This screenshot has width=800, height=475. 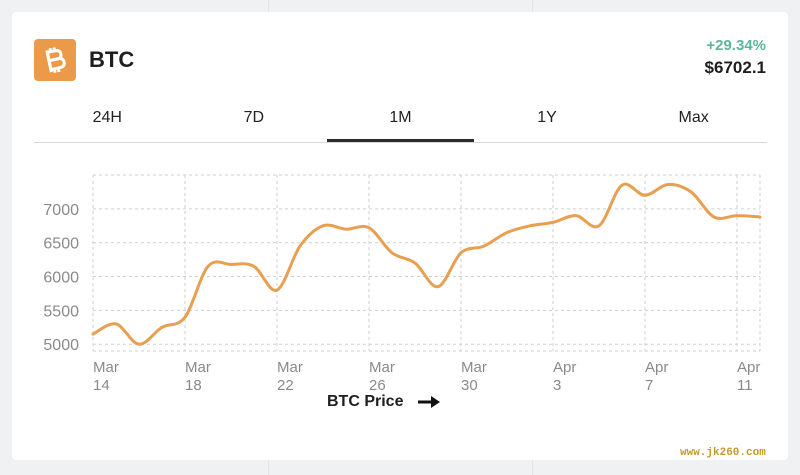 I want to click on caption-label: BTC Price, so click(x=365, y=401).